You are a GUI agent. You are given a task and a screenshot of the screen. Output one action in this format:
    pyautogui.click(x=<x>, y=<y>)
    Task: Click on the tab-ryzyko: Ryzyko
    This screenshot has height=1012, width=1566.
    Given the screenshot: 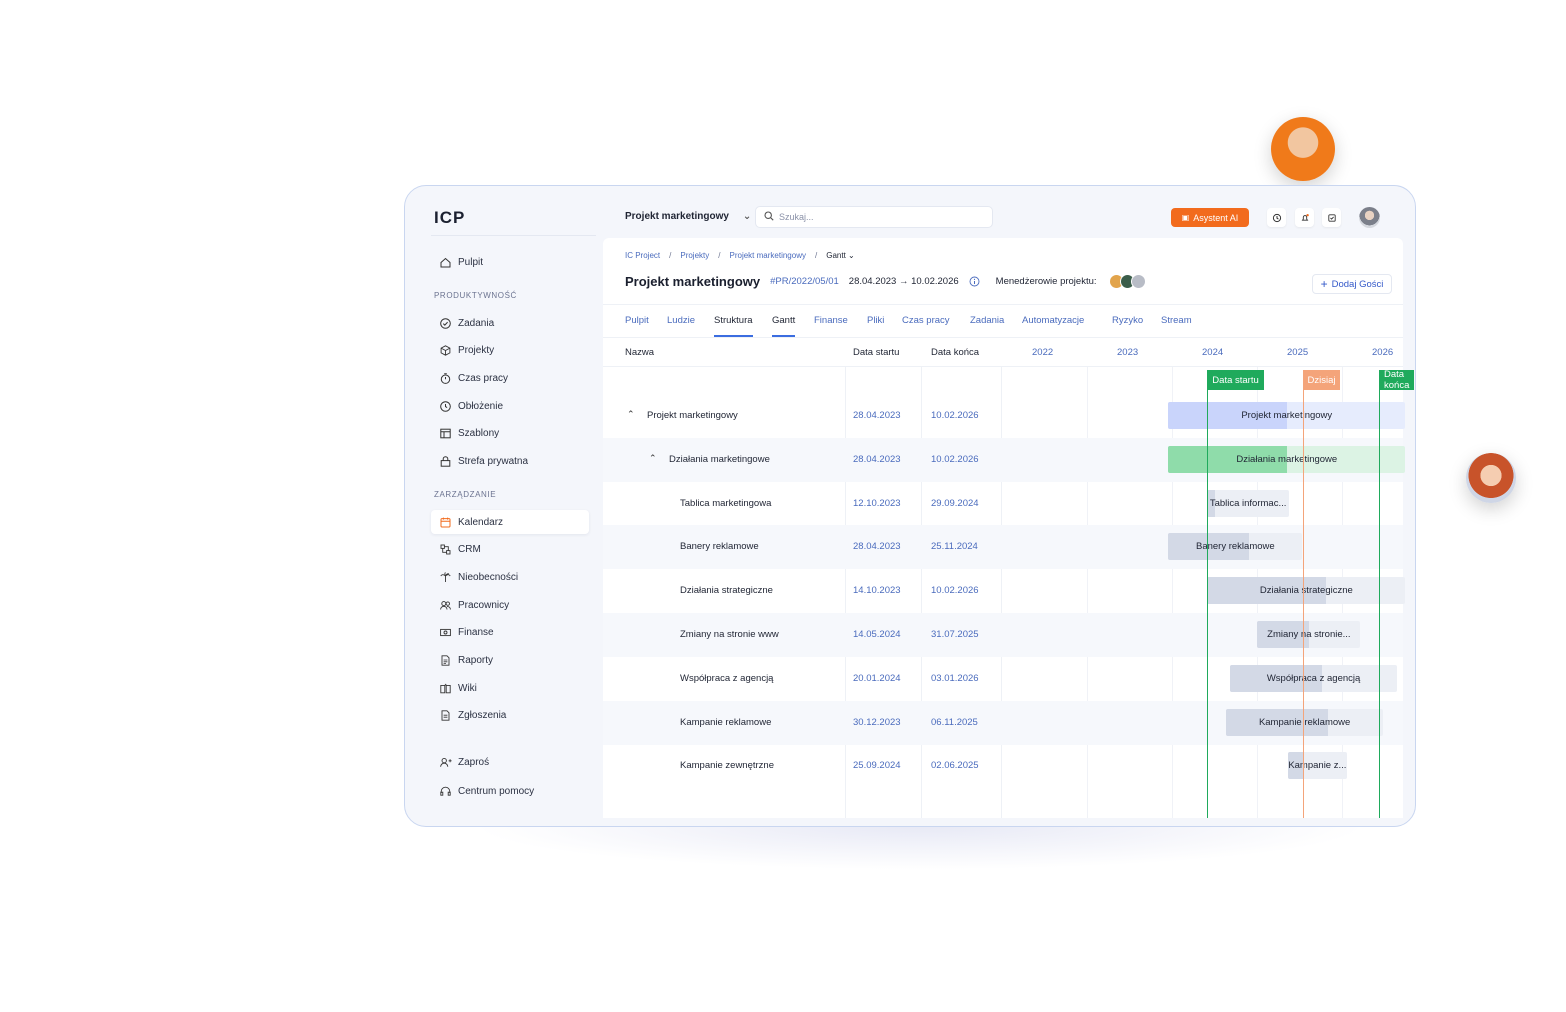 What is the action you would take?
    pyautogui.click(x=1128, y=320)
    